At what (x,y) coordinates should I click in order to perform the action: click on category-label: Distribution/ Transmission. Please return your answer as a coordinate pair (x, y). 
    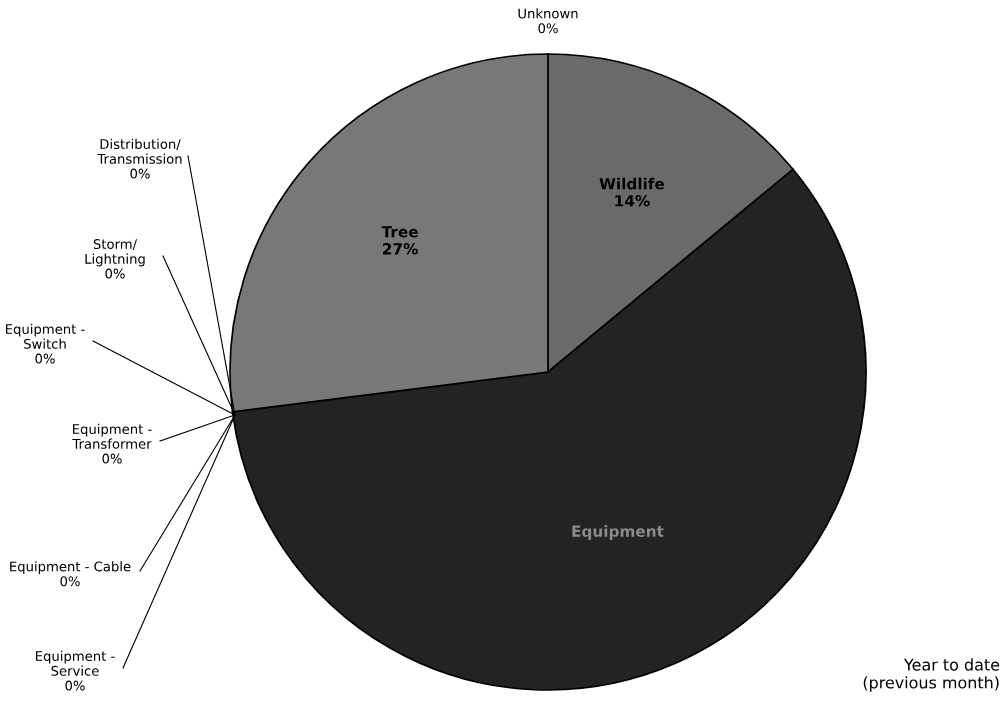
    Looking at the image, I should click on (139, 151).